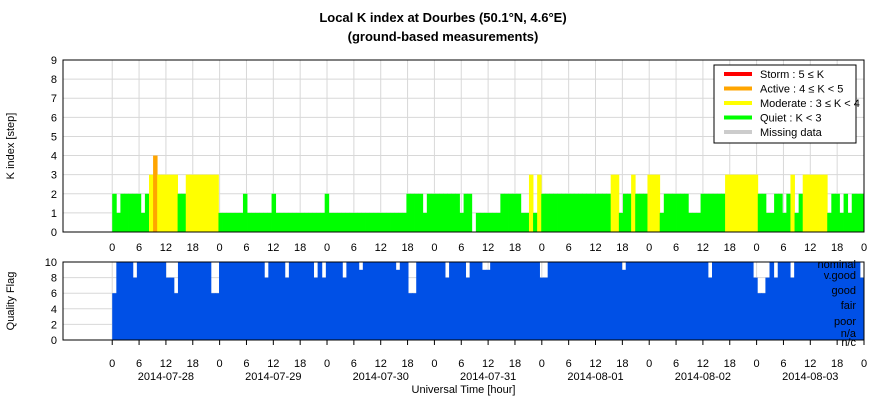 The height and width of the screenshot is (400, 886). What do you see at coordinates (54, 176) in the screenshot?
I see `k-y-tick-label: 3` at bounding box center [54, 176].